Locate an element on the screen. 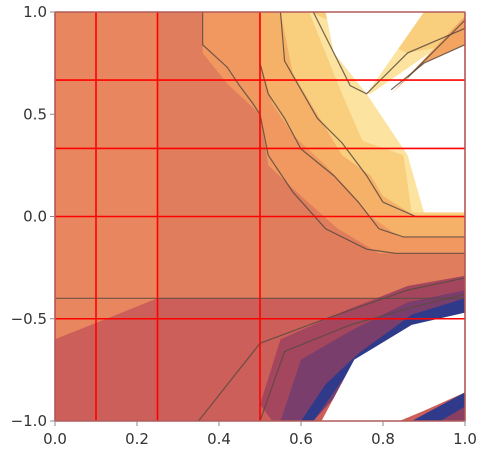 The image size is (482, 461). y-tick-label: 0.5 is located at coordinates (35, 114).